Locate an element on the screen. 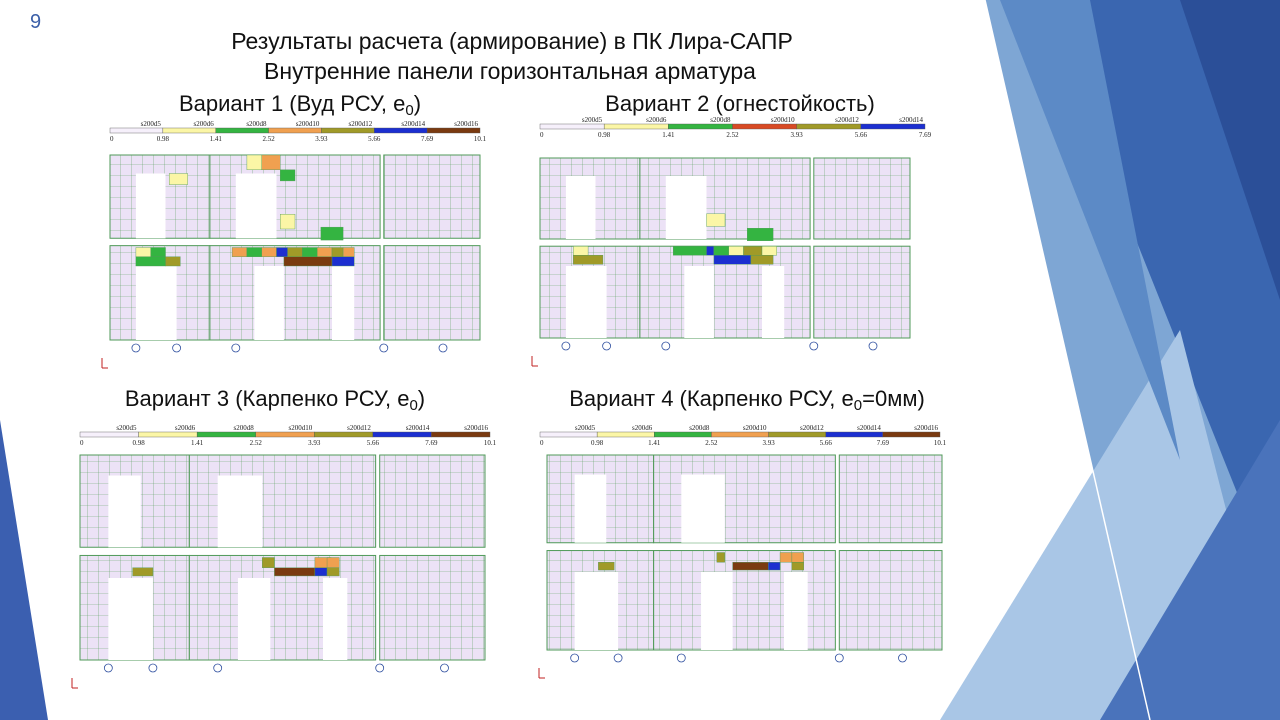 This screenshot has width=1280, height=720. heading-tail: ) is located at coordinates (417, 103).